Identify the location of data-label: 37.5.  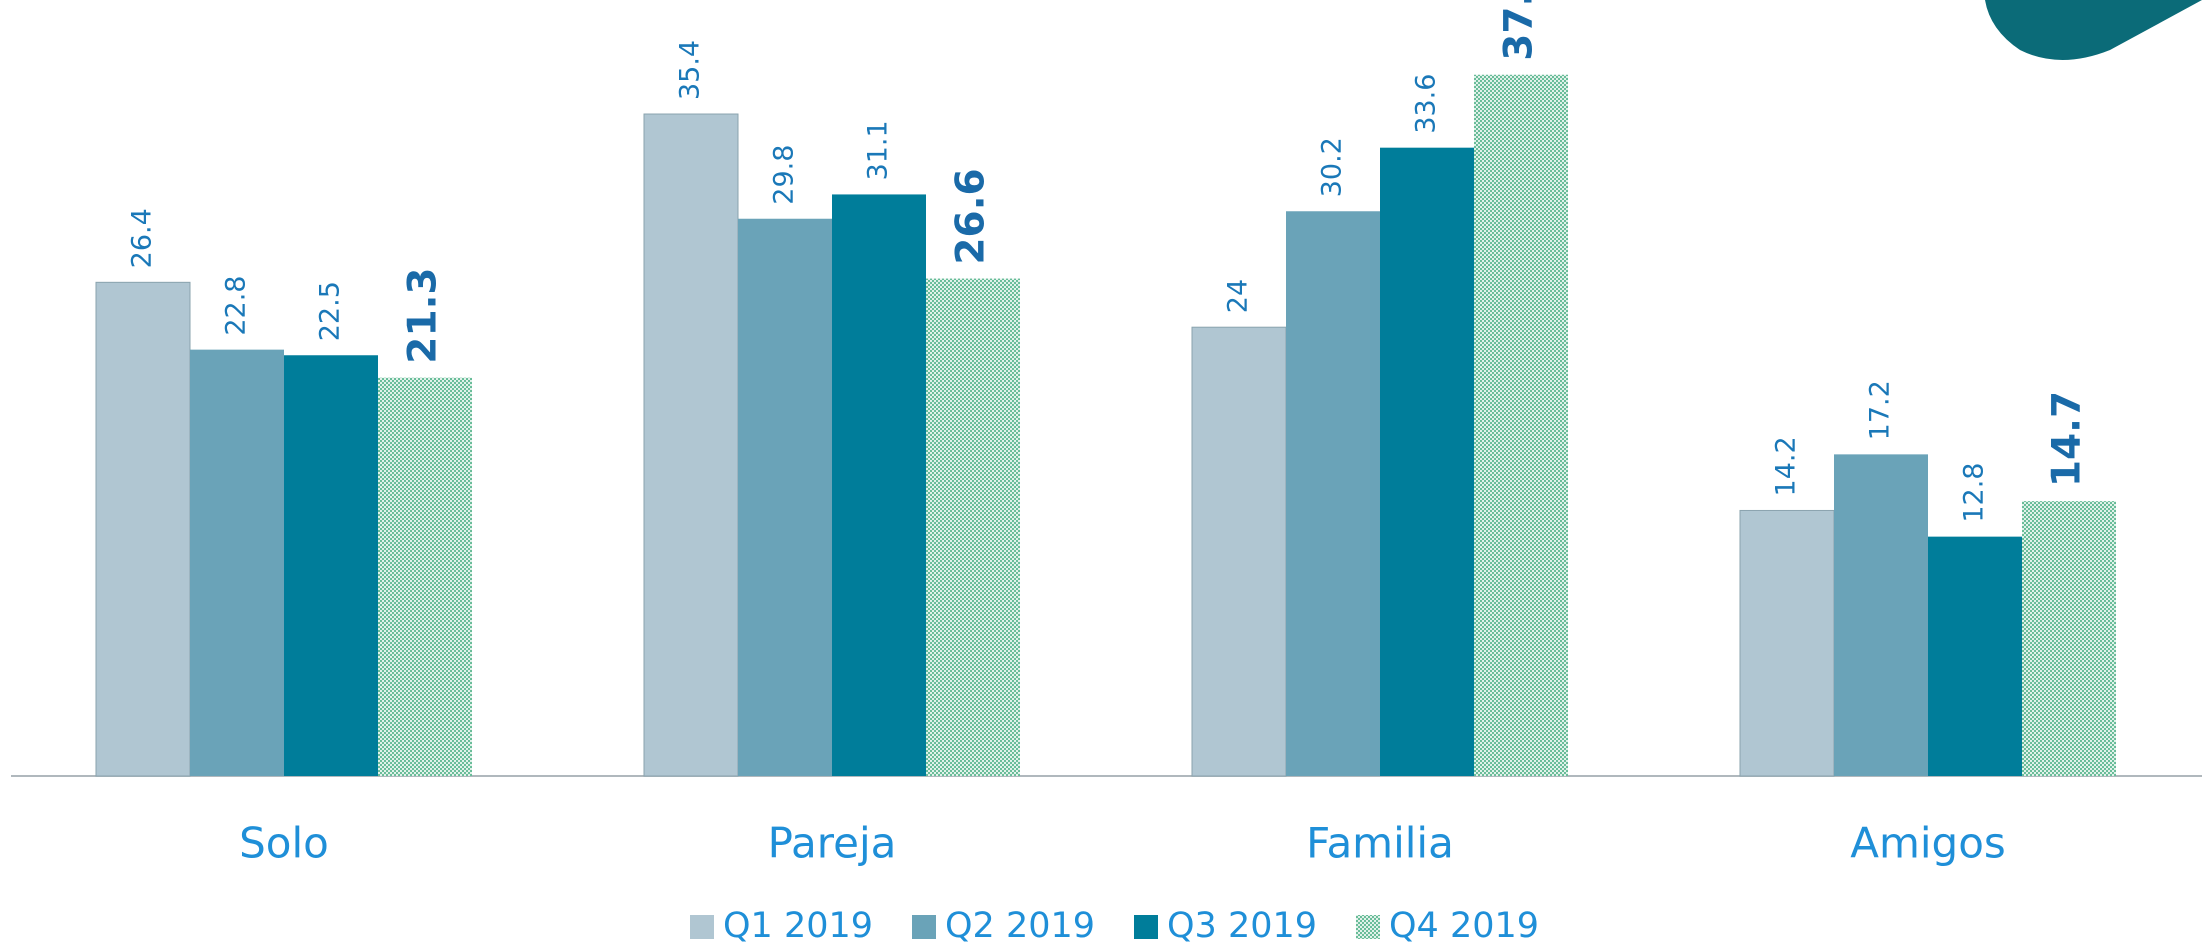
(1519, 30).